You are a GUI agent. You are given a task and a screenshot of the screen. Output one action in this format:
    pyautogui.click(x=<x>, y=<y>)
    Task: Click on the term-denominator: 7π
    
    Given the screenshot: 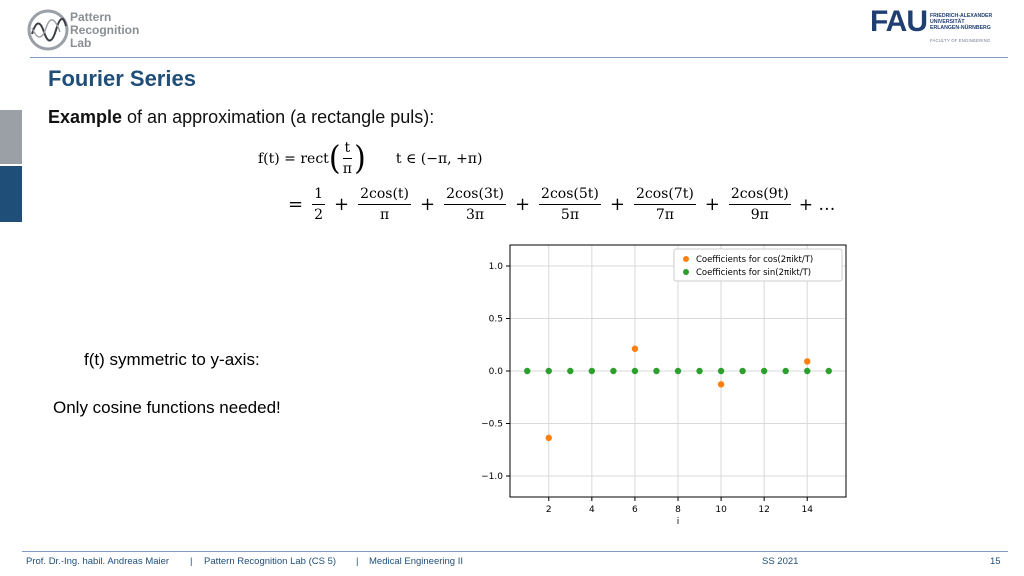 What is the action you would take?
    pyautogui.click(x=664, y=215)
    